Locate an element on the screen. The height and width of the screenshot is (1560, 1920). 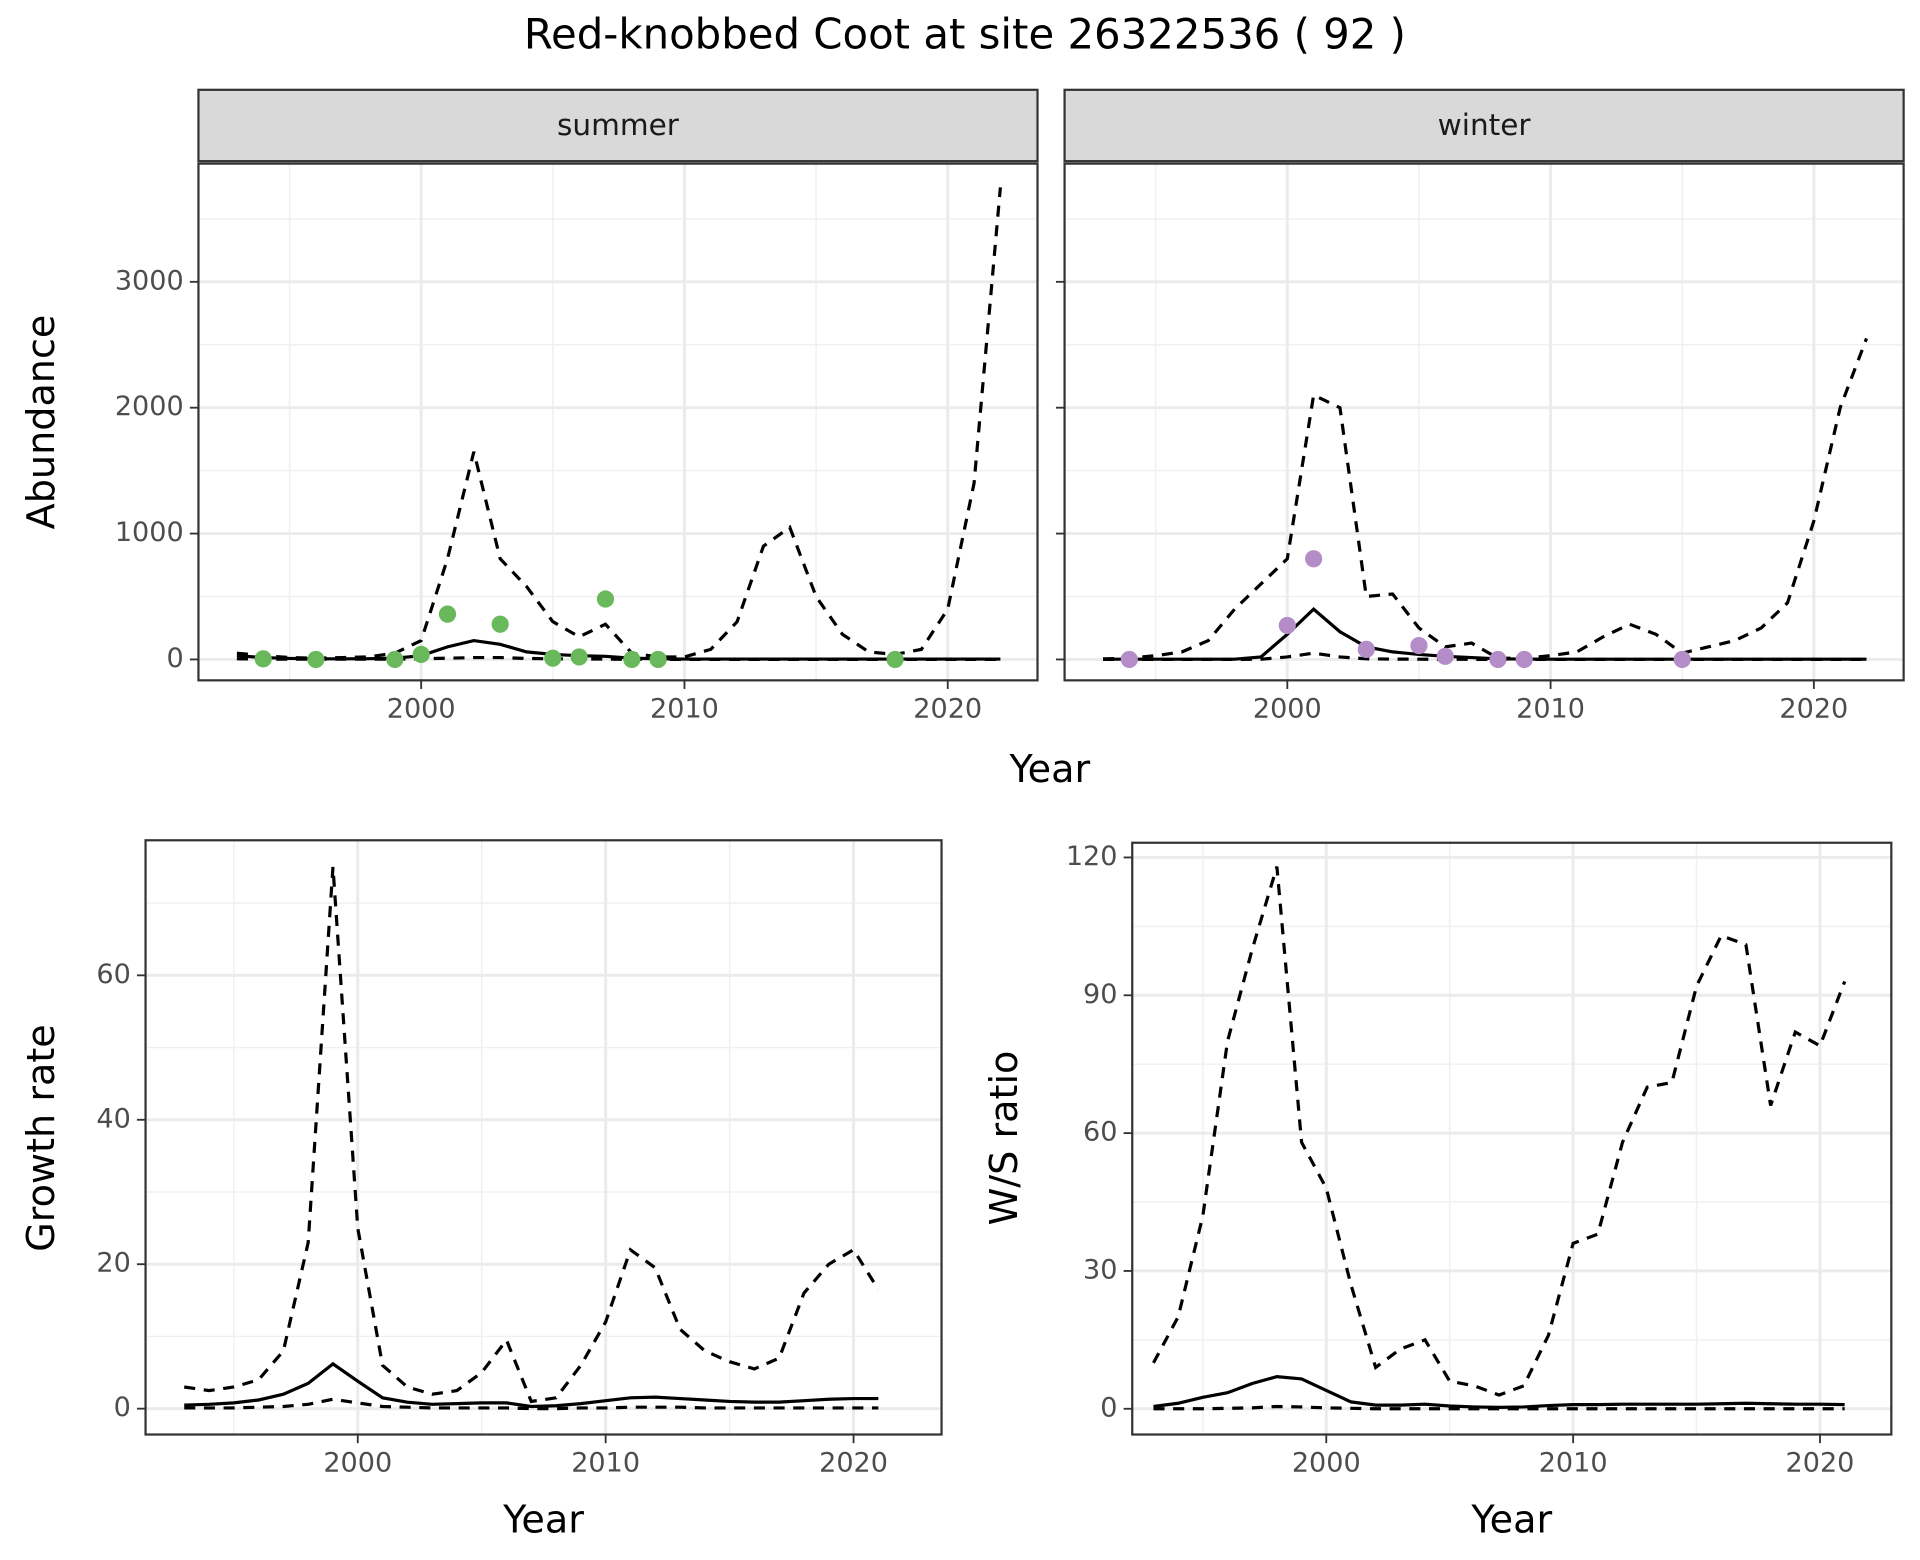
y-tick-label: 30 is located at coordinates (1100, 1269).